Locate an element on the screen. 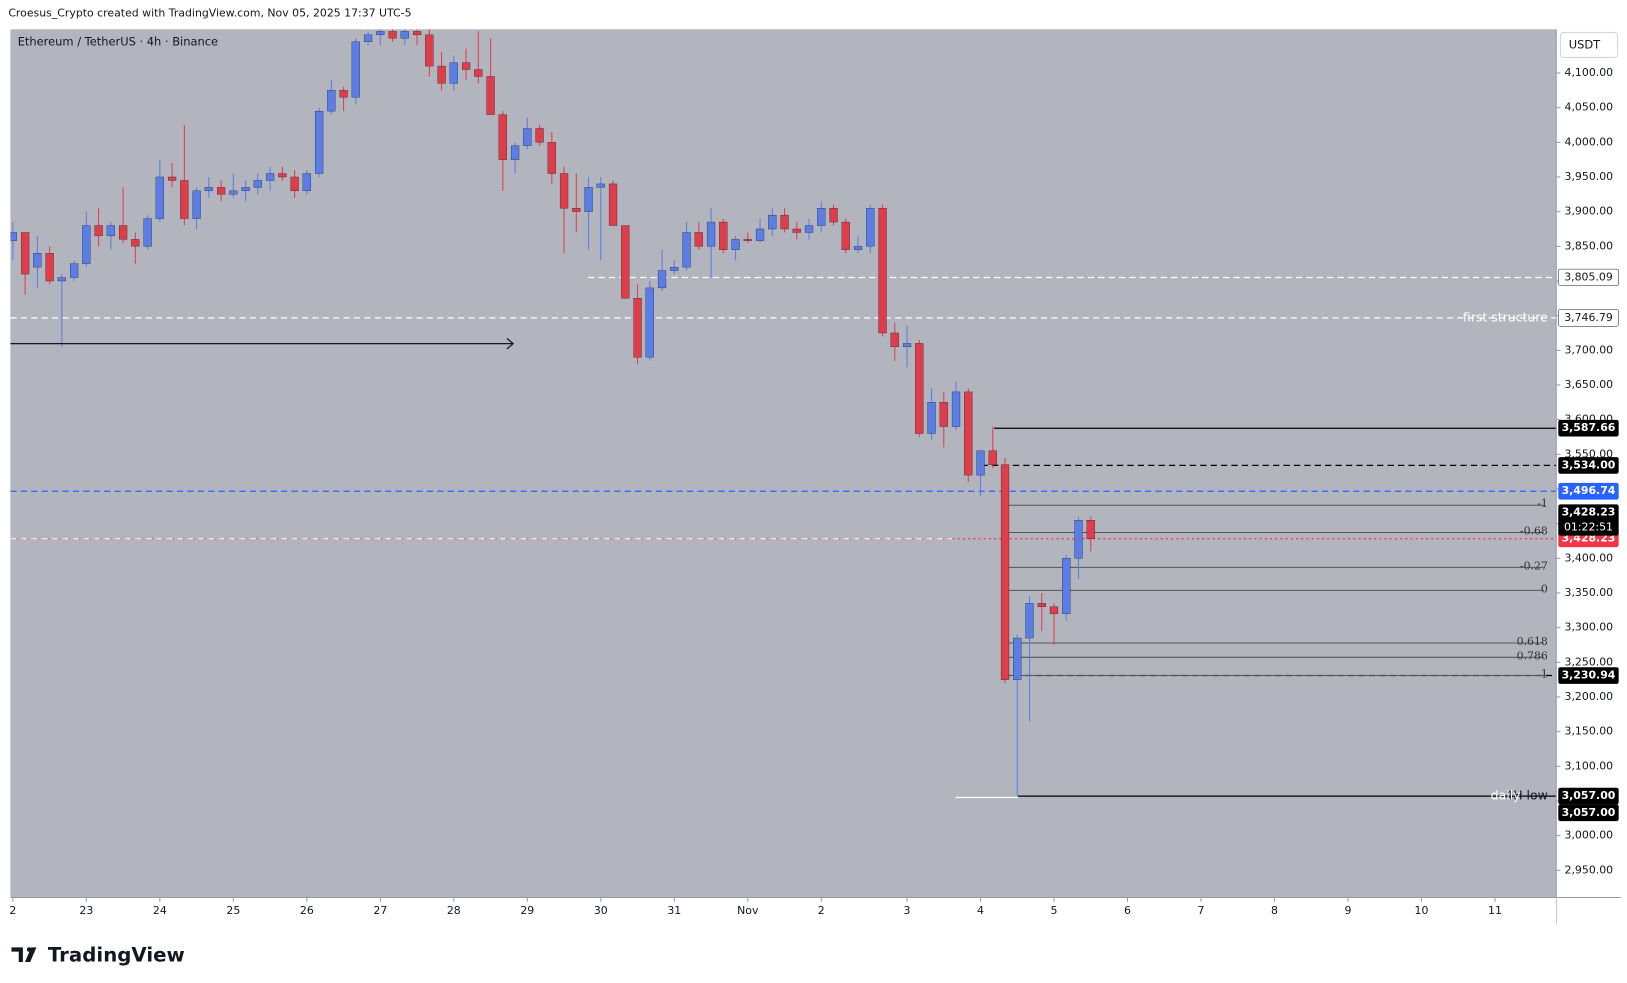 The height and width of the screenshot is (983, 1627). fib-label: -1 is located at coordinates (1542, 503).